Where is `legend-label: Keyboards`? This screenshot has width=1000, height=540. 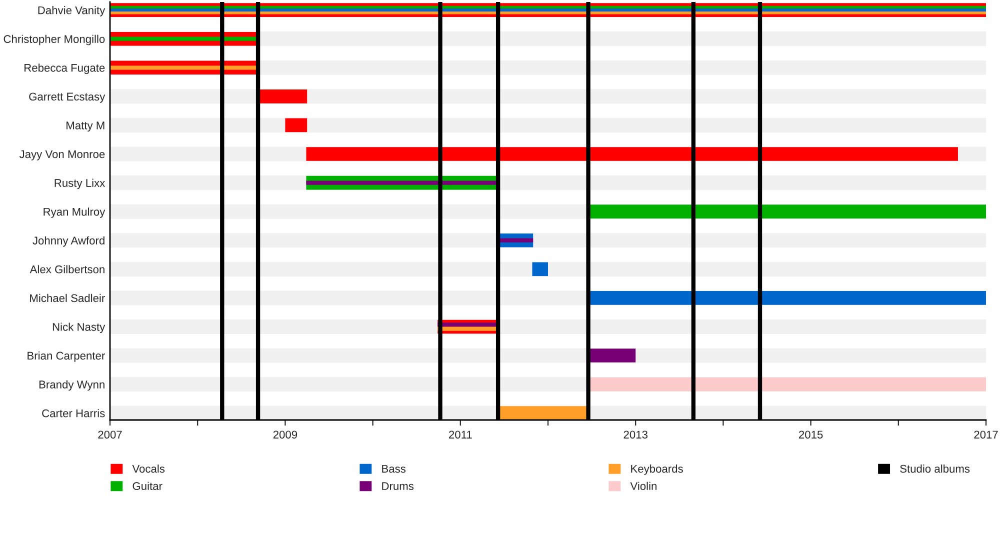
legend-label: Keyboards is located at coordinates (657, 469).